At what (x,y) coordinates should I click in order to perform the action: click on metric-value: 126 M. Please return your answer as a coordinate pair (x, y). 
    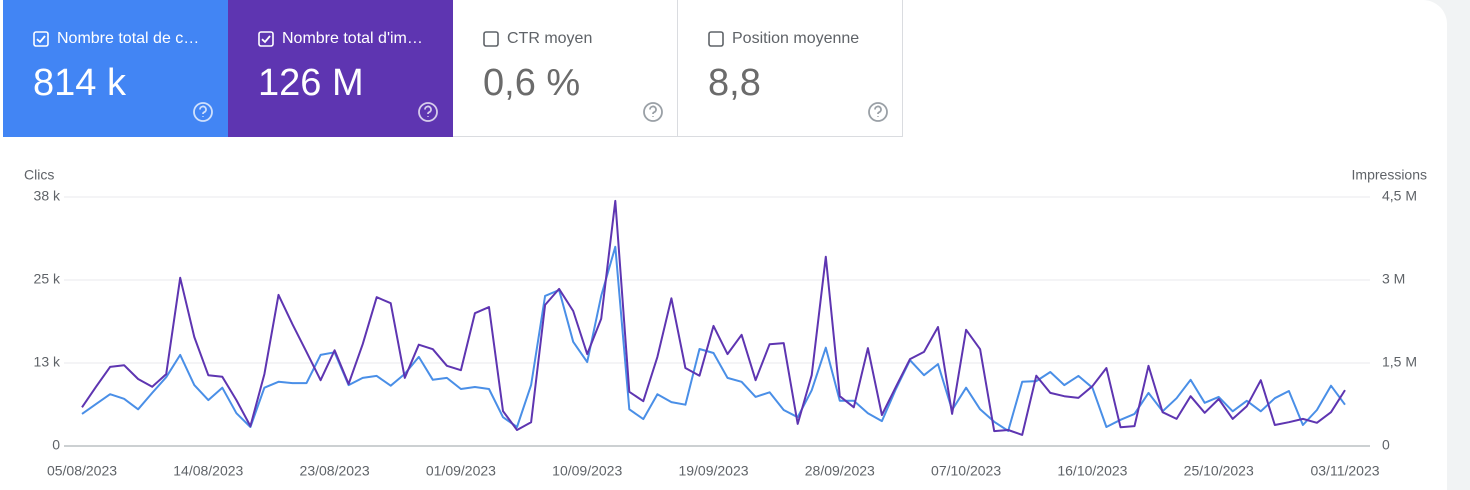
    Looking at the image, I should click on (311, 83).